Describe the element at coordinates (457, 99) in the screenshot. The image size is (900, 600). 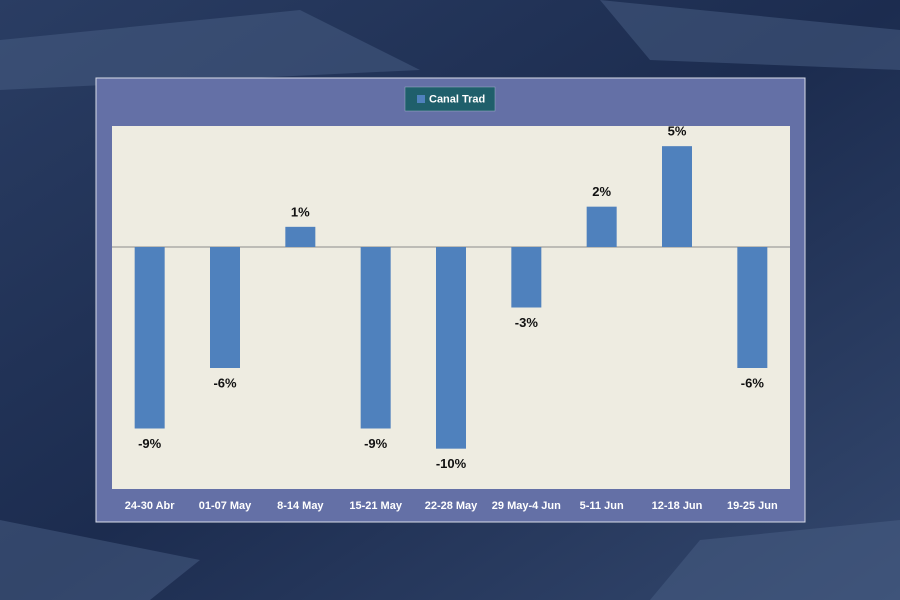
I see `legend-label: Canal Trad` at that location.